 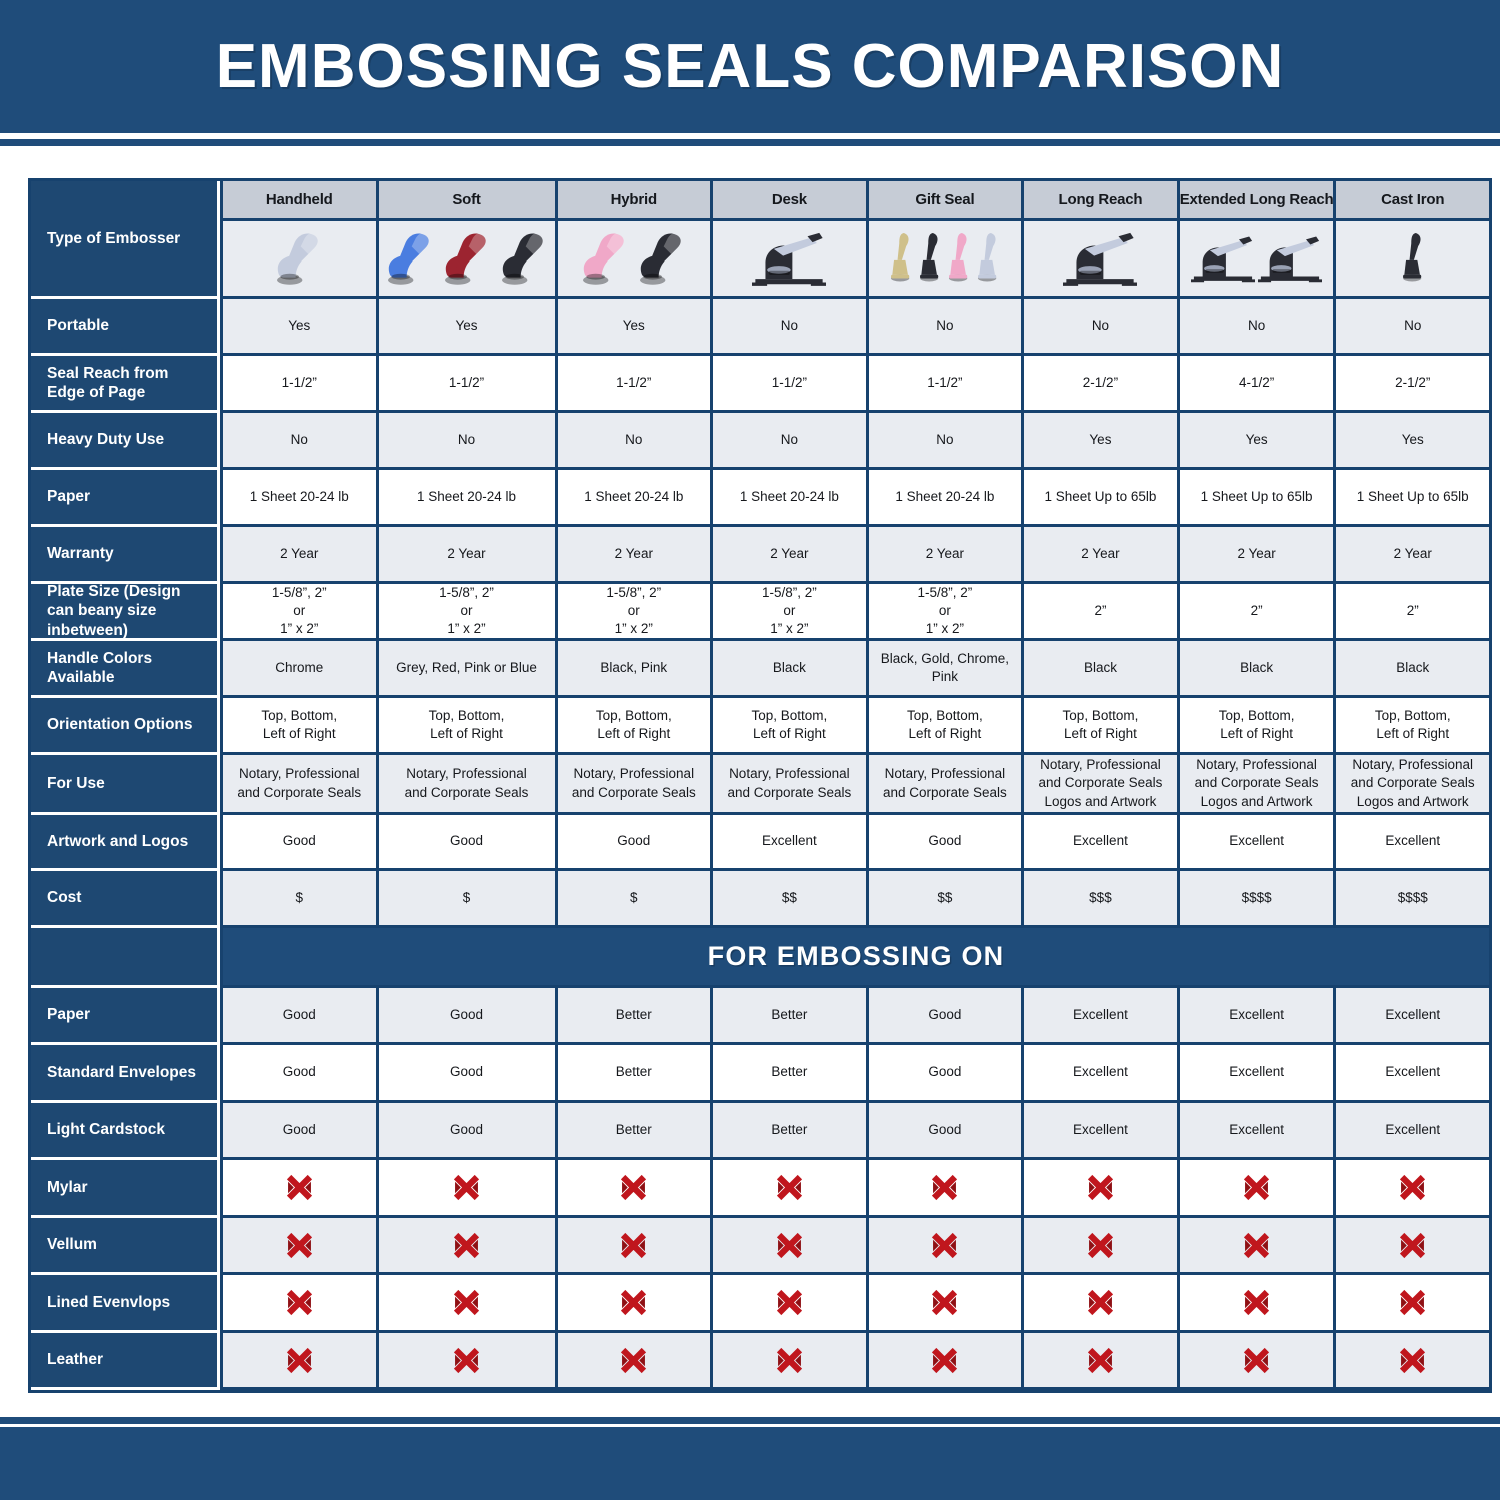 What do you see at coordinates (125, 555) in the screenshot?
I see `row-label-warranty: Warranty` at bounding box center [125, 555].